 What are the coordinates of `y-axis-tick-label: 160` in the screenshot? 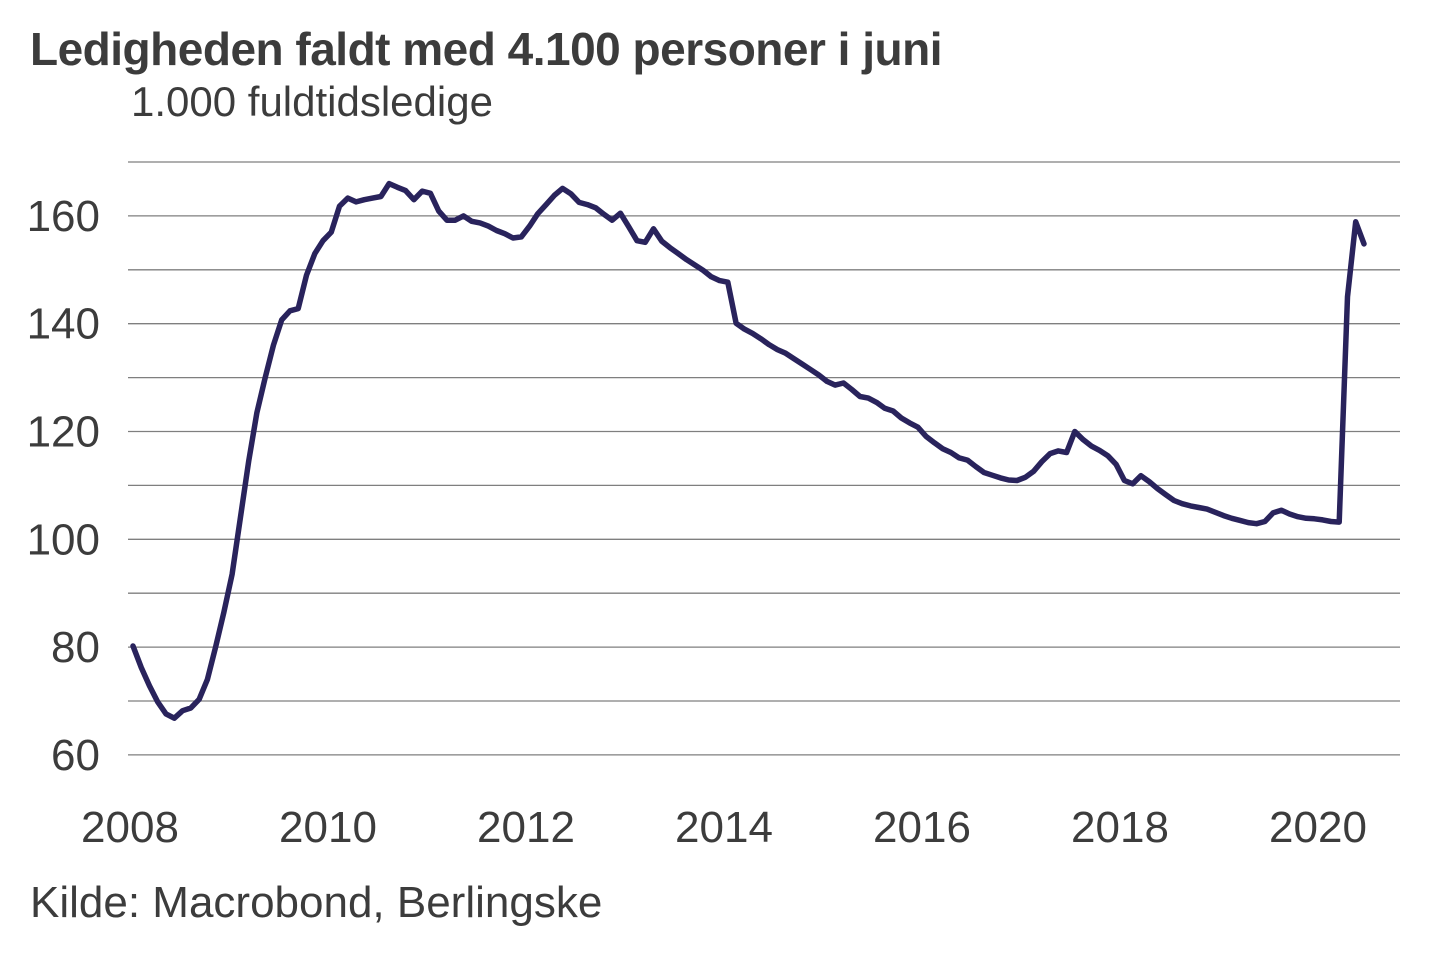 It's located at (63, 216).